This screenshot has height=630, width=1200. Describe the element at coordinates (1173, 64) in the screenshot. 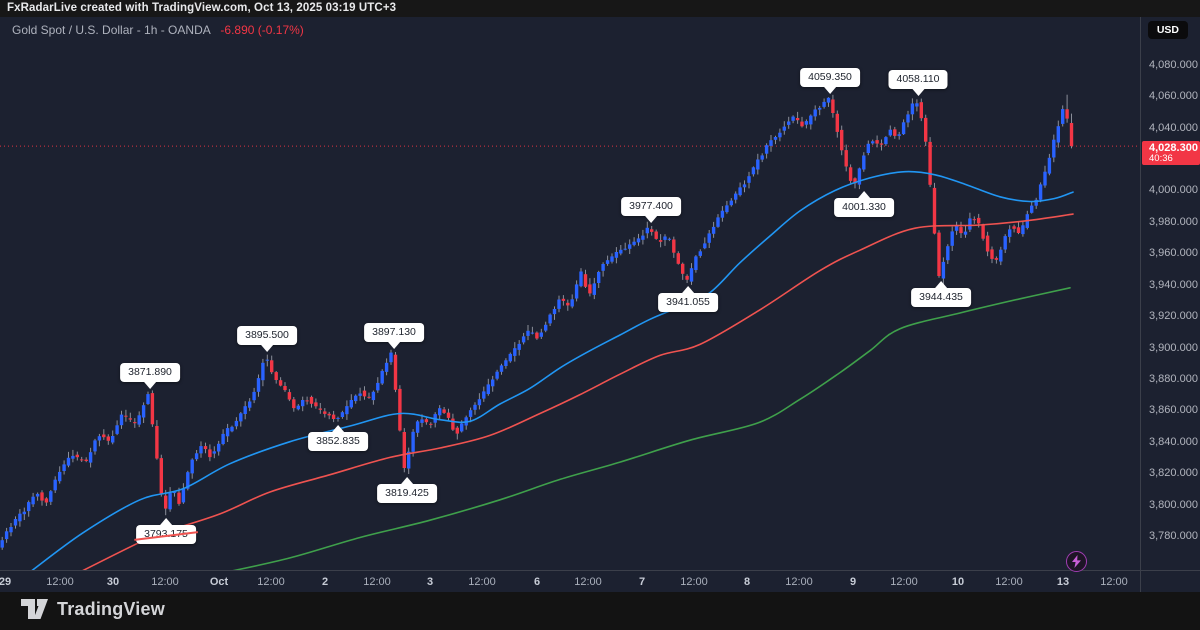

I see `y-axis-label: 4,080.000` at that location.